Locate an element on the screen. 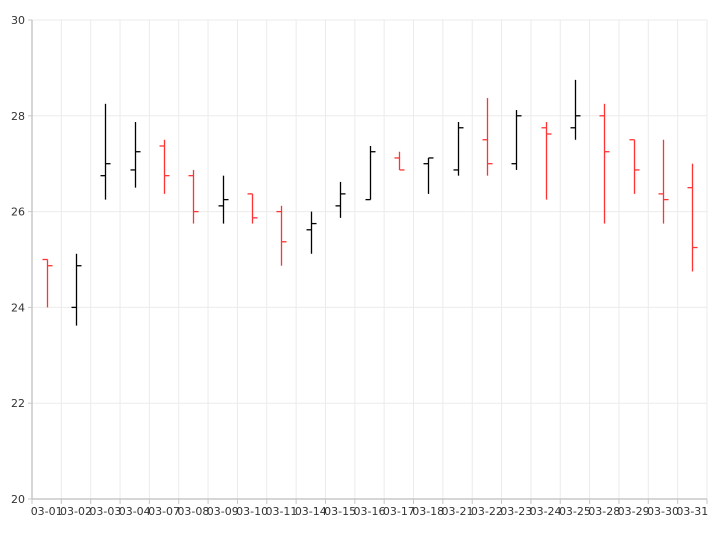 The width and height of the screenshot is (728, 535). x-tick-label: 03-04 is located at coordinates (135, 511).